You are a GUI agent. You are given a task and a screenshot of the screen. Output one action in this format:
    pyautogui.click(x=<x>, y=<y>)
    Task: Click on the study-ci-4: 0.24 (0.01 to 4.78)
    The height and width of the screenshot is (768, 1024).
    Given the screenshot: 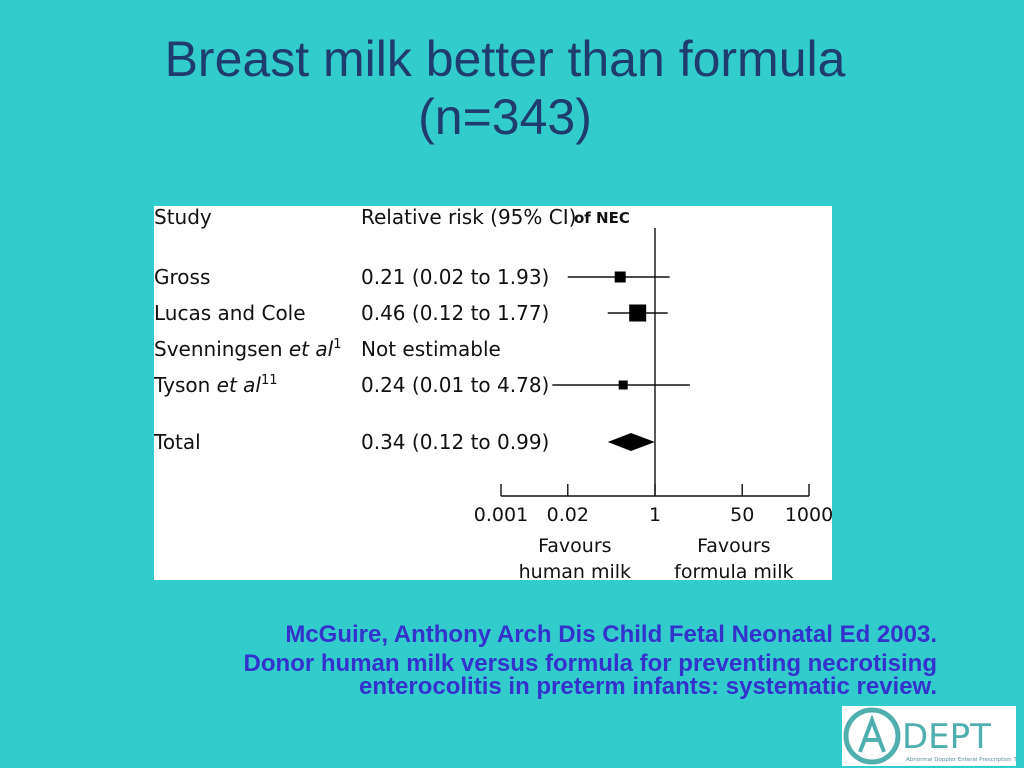 What is the action you would take?
    pyautogui.click(x=455, y=385)
    